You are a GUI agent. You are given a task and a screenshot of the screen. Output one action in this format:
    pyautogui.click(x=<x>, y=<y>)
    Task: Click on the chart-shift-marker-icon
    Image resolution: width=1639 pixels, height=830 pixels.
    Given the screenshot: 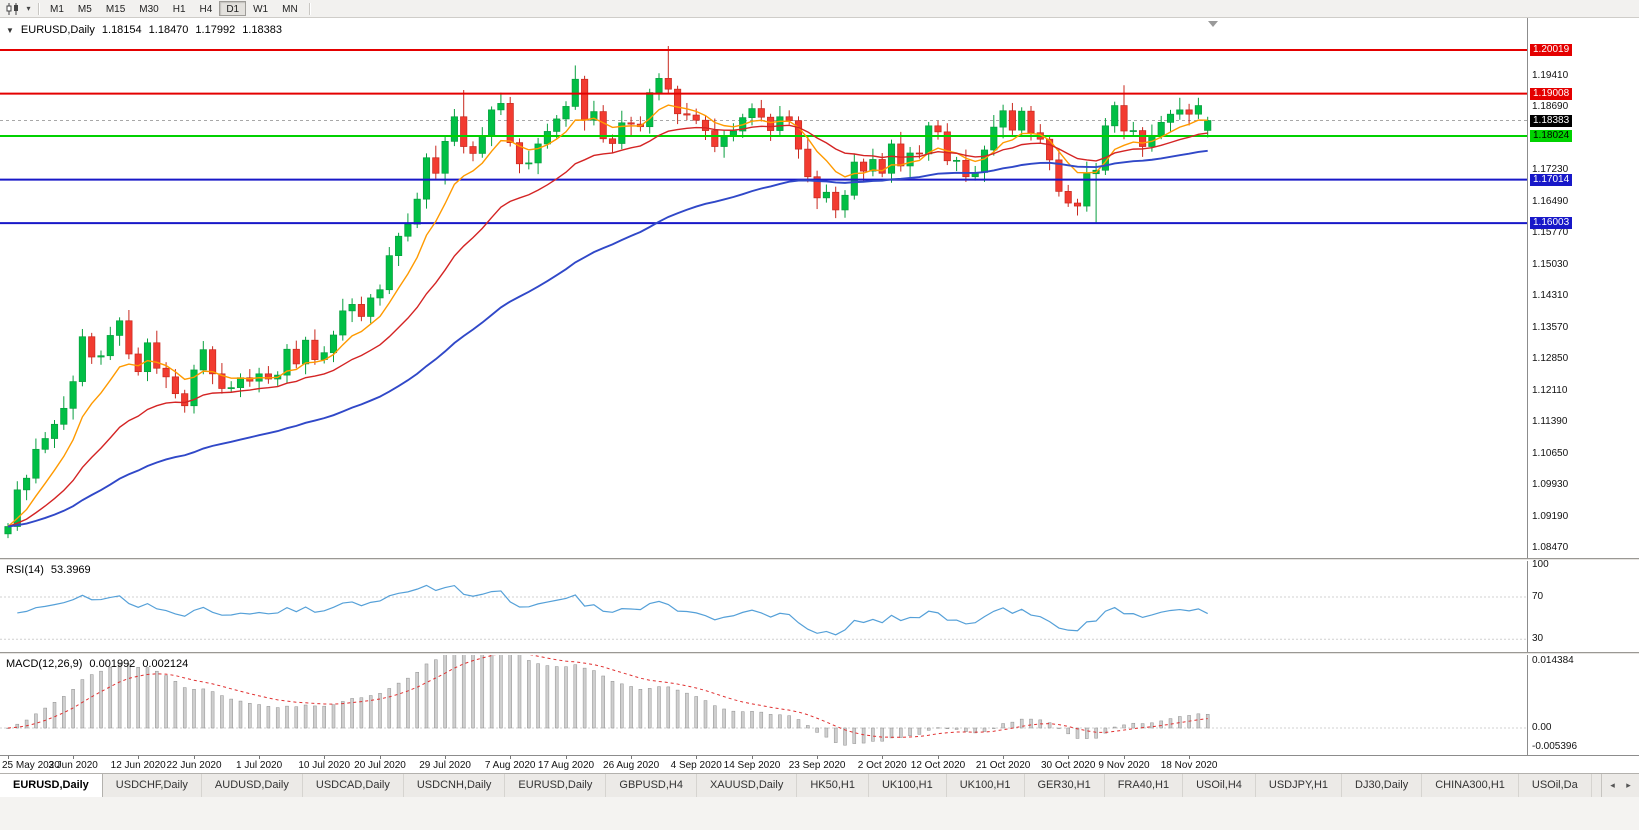 What is the action you would take?
    pyautogui.click(x=1213, y=24)
    